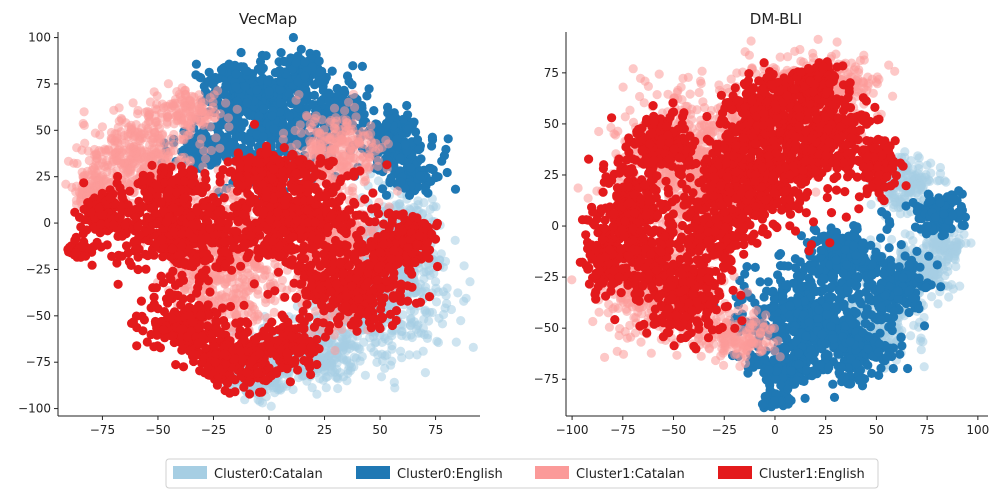 The image size is (999, 501). I want to click on panel-title-vecmap: VecMap, so click(268, 19).